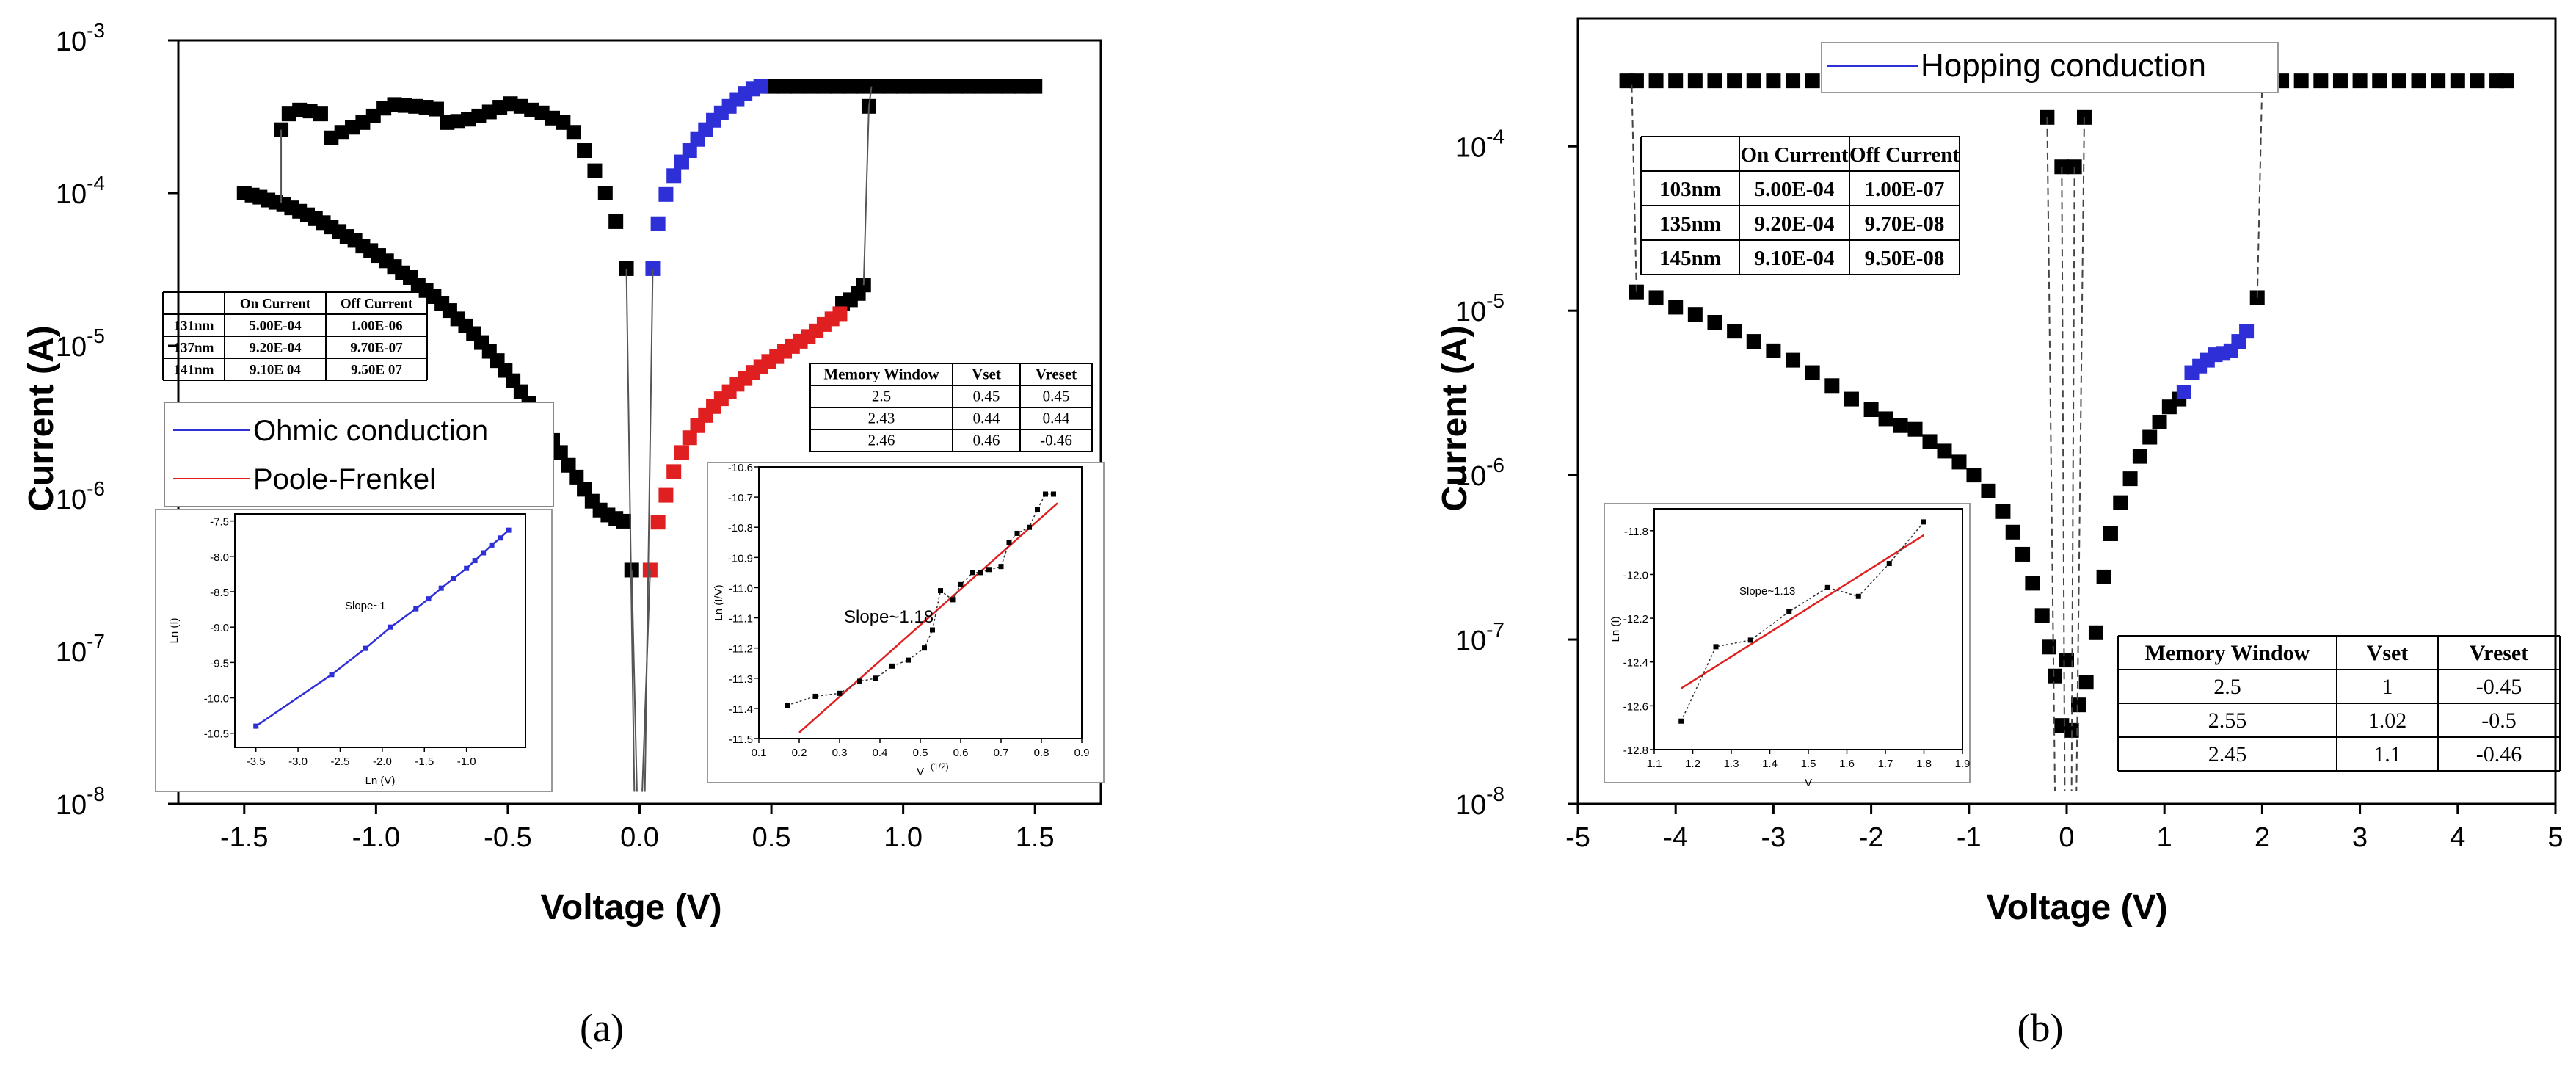  Describe the element at coordinates (741, 709) in the screenshot. I see `inset-y-tick-label: -11.4` at that location.